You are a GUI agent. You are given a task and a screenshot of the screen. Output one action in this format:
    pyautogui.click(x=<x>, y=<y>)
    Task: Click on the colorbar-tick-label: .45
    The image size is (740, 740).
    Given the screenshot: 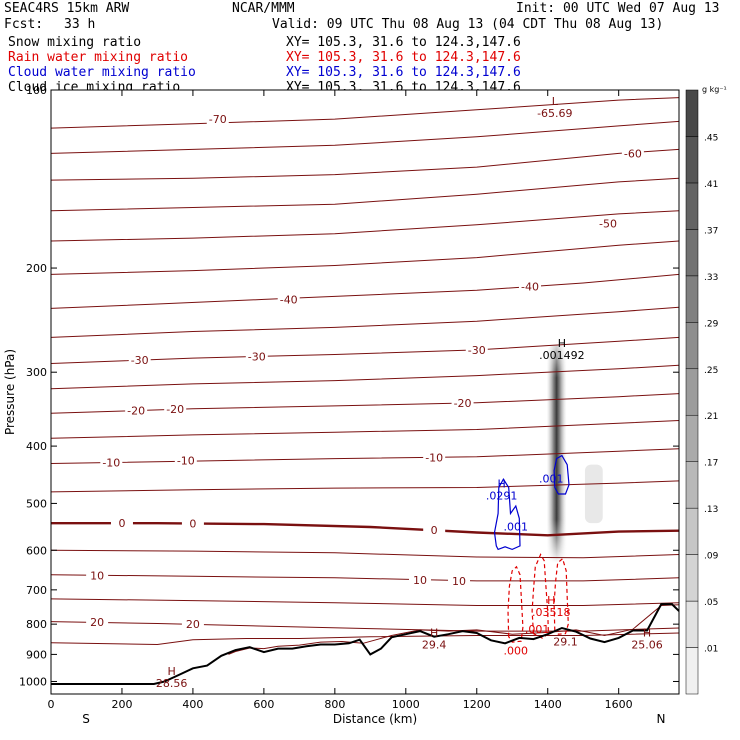 What is the action you would take?
    pyautogui.click(x=711, y=138)
    